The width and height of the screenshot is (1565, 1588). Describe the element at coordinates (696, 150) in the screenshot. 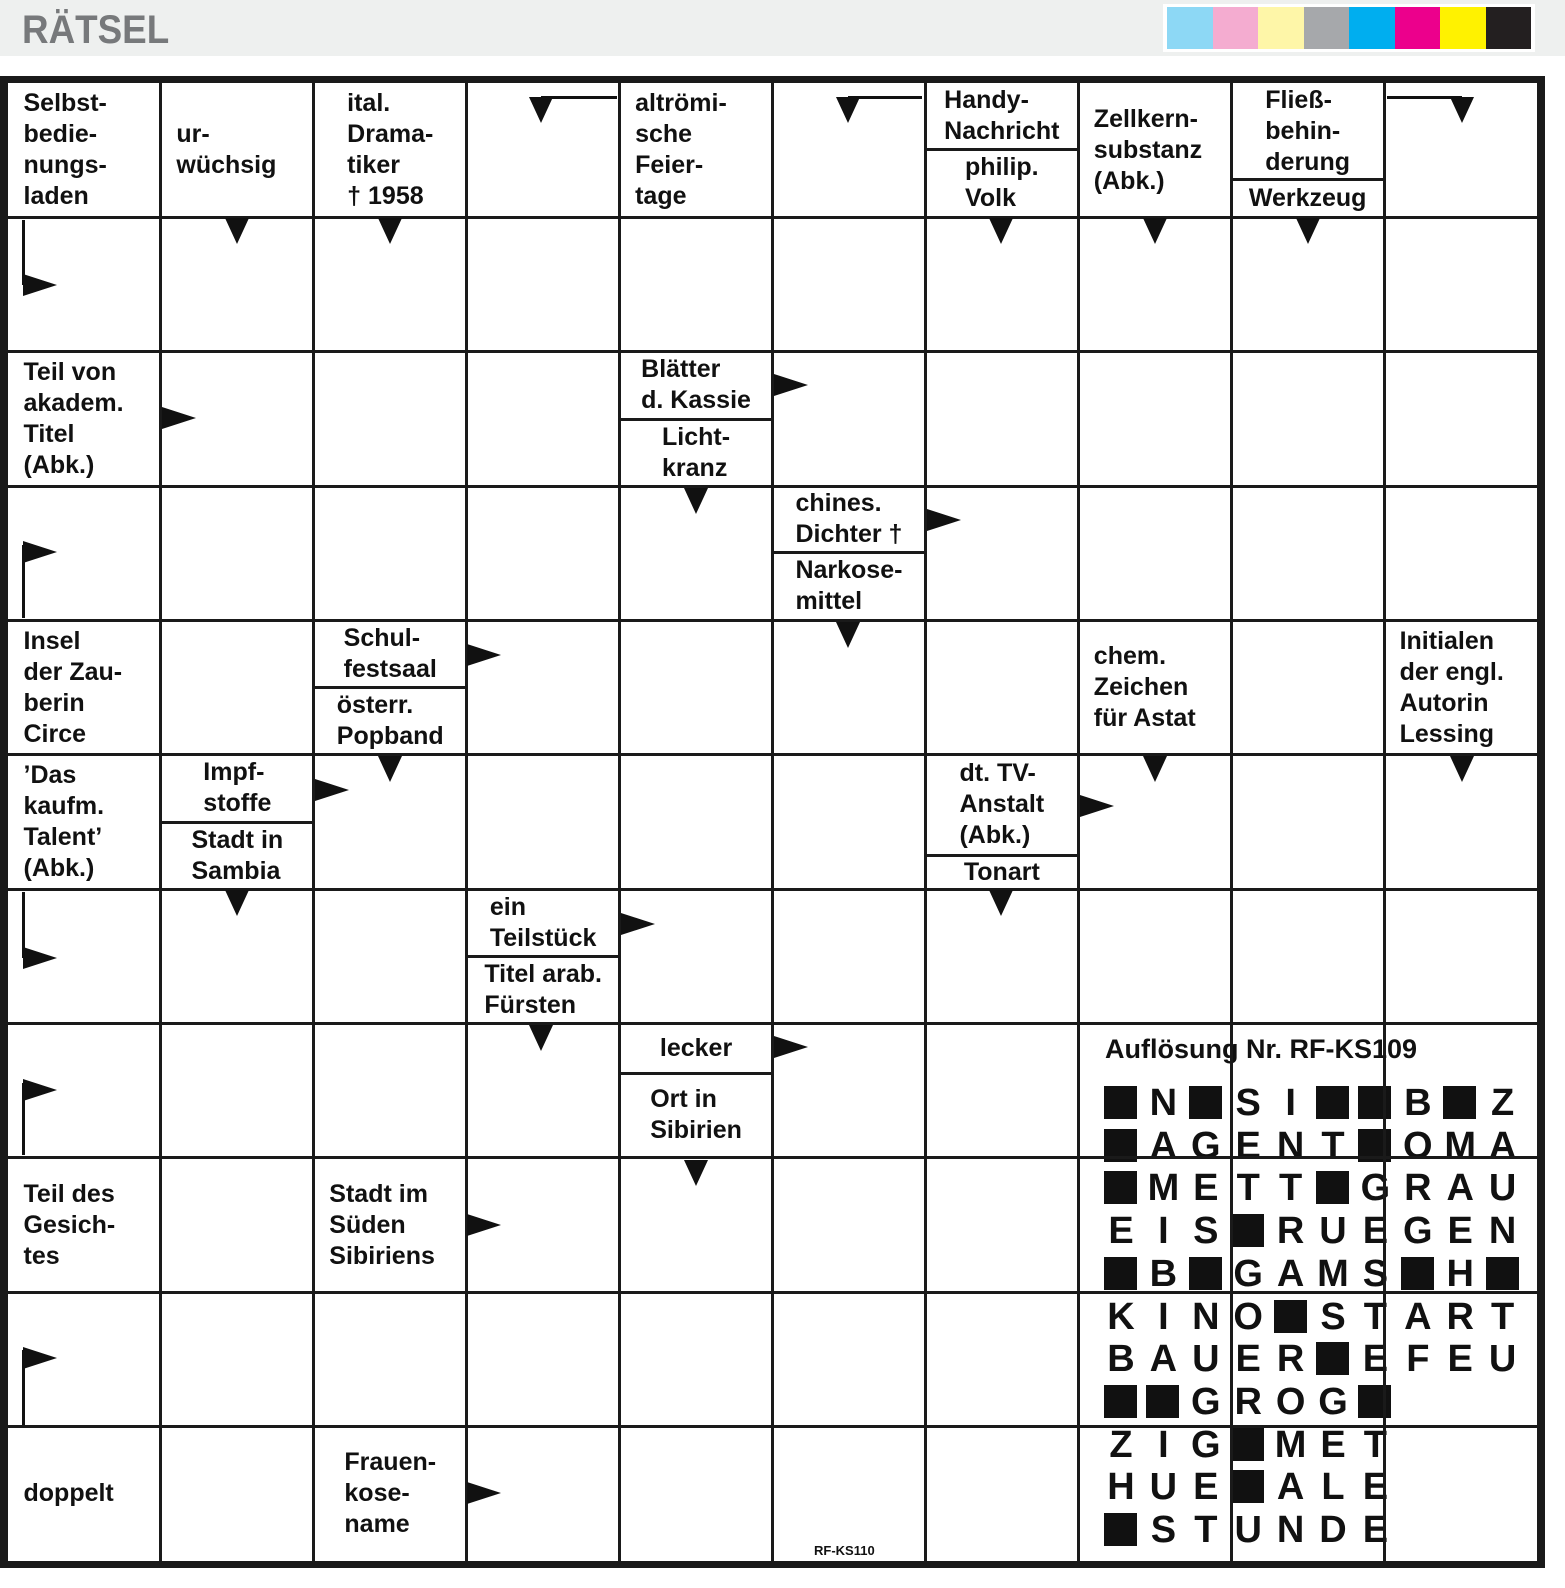

I see `clue-cell: altrömi- sche Feier- tage` at that location.